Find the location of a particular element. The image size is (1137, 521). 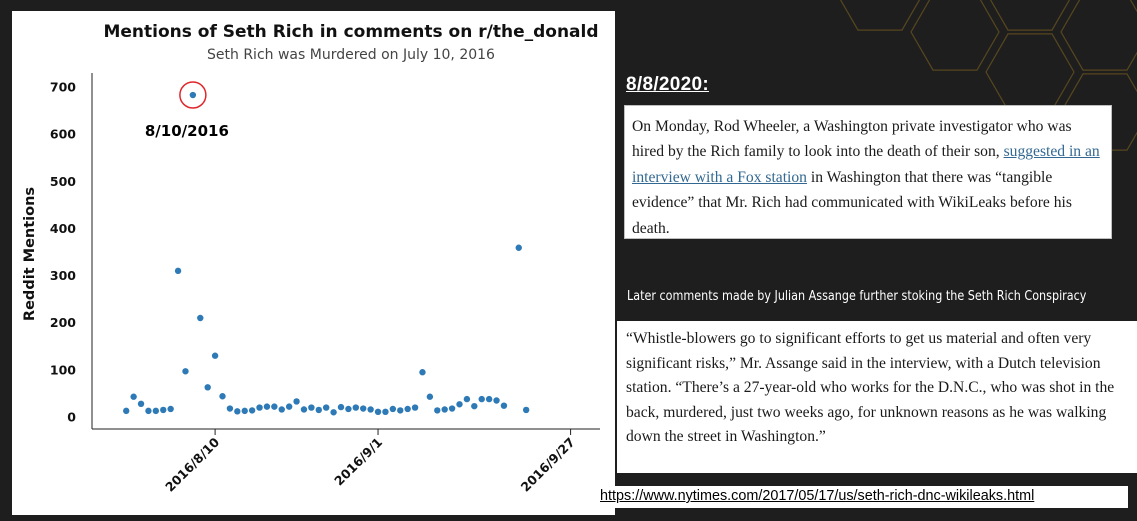

y-axis-label: Reddit Mentions is located at coordinates (30, 254).